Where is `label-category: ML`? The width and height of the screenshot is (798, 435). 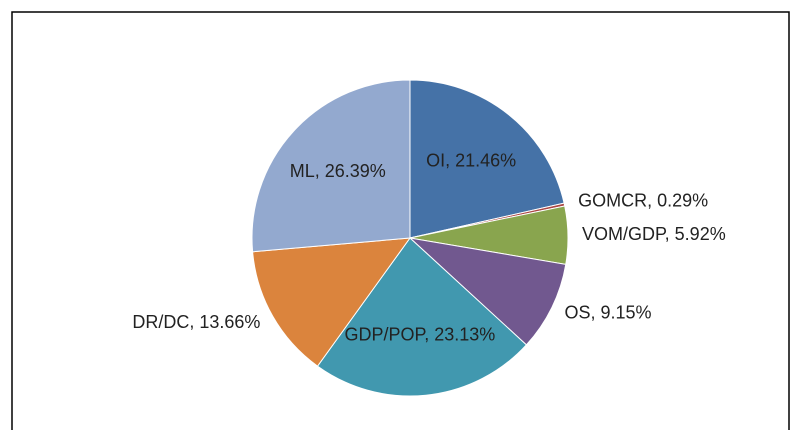
label-category: ML is located at coordinates (302, 171).